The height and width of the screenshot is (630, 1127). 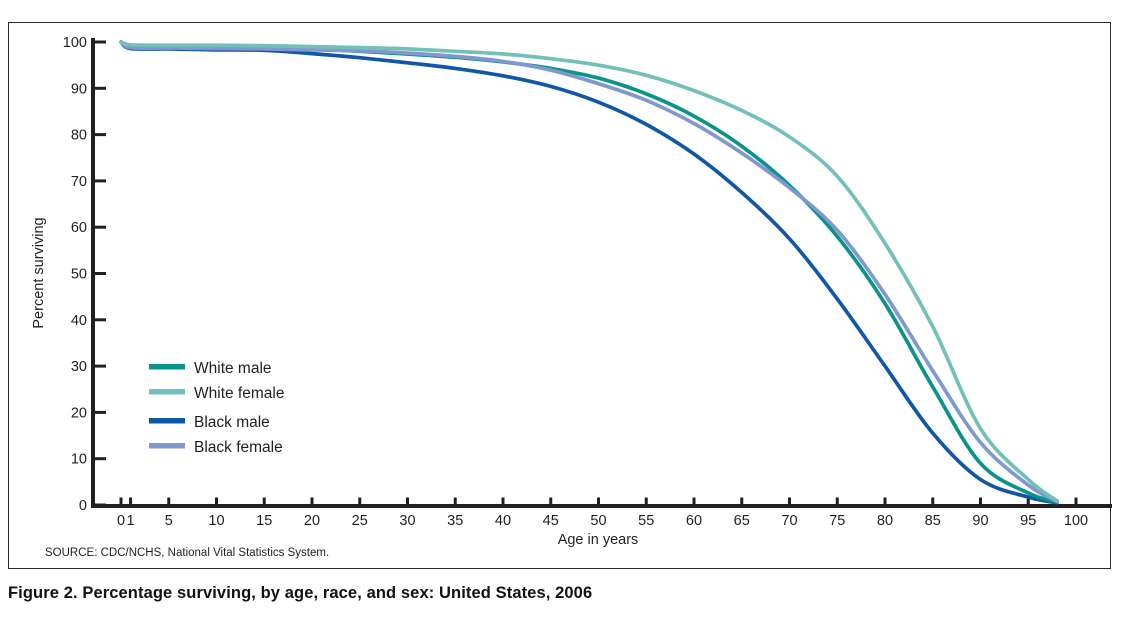 I want to click on legend-item-white-female: White female, so click(x=216, y=393).